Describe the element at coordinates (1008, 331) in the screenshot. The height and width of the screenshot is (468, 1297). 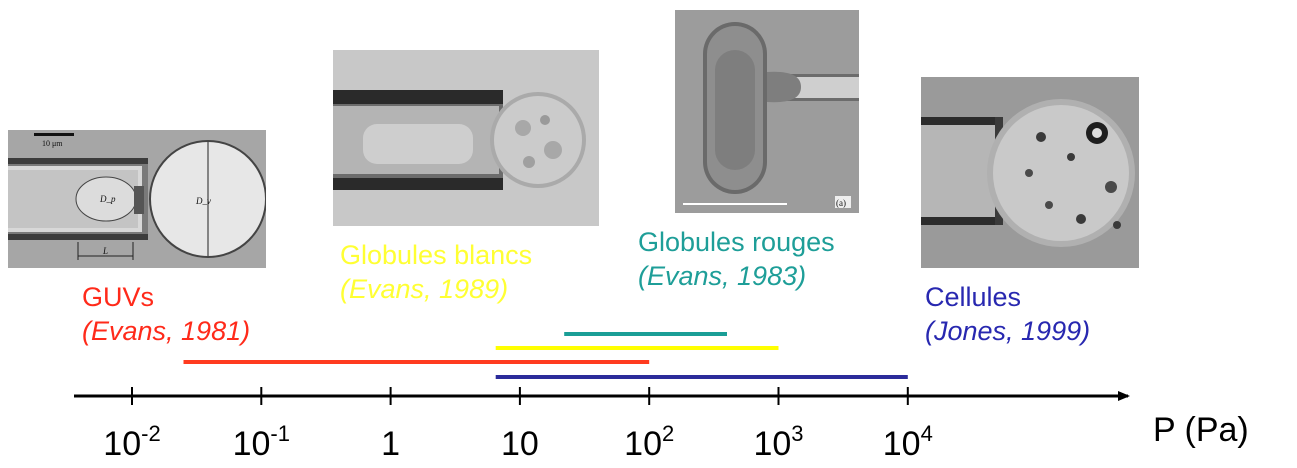
I see `cellules-reference: (Jones, 1999)` at that location.